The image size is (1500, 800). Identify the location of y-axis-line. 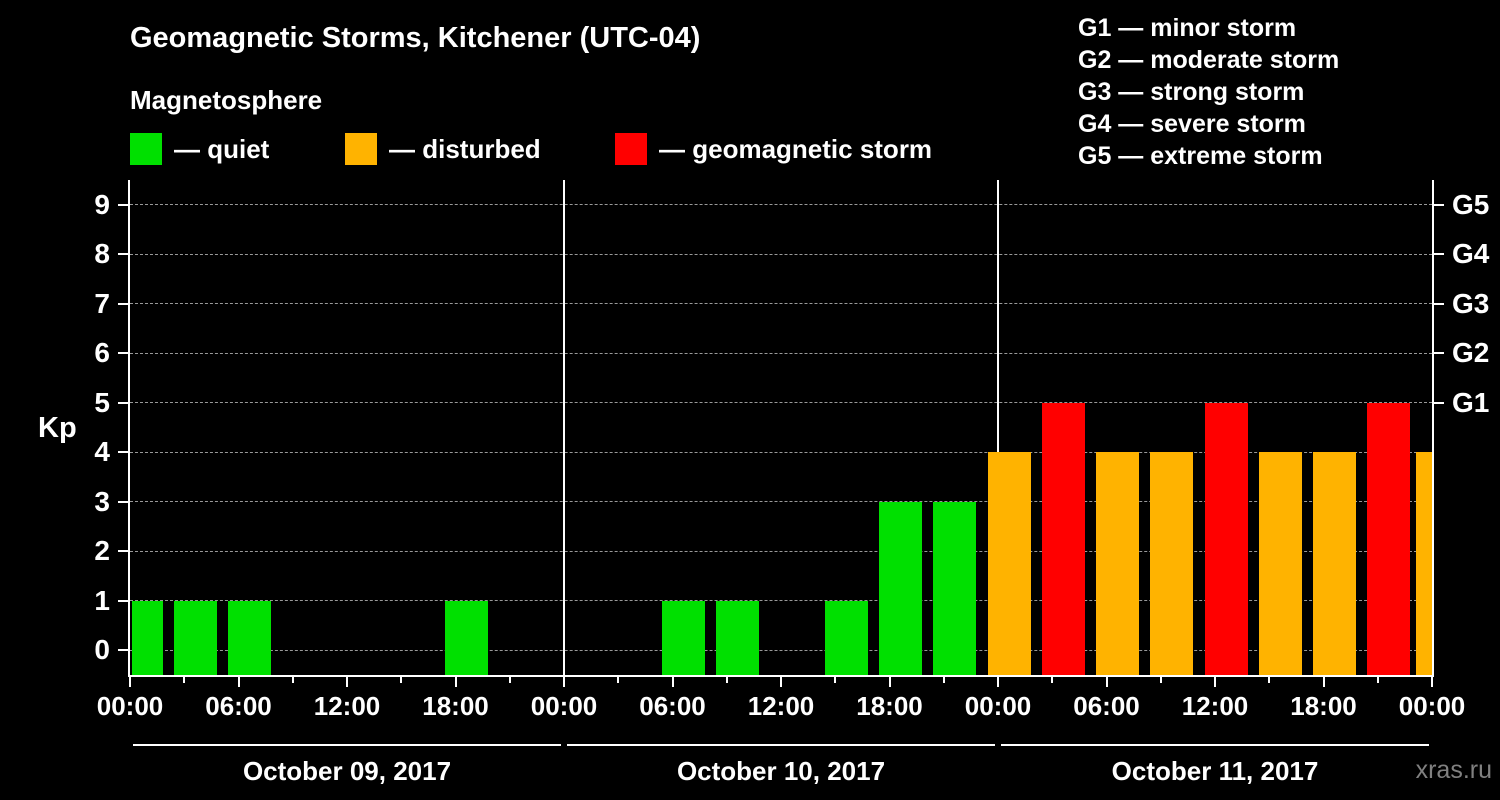
(129, 428).